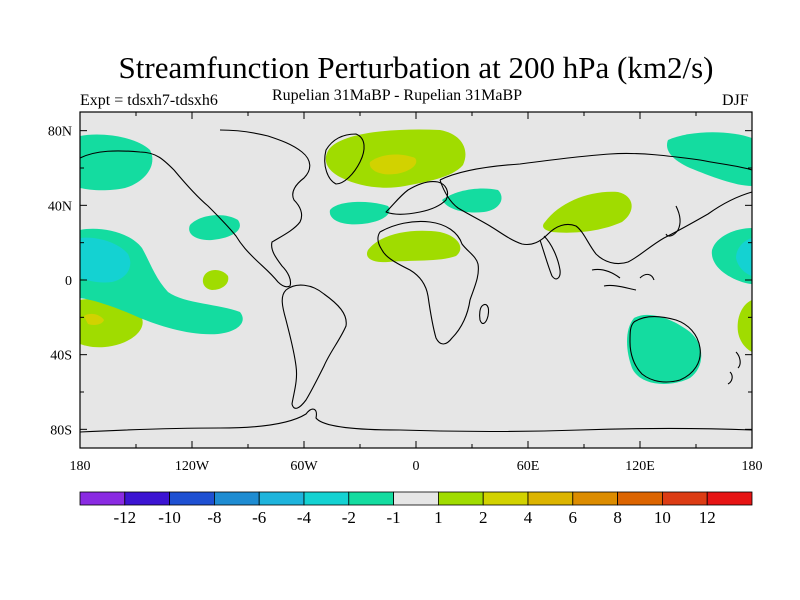 This screenshot has height=600, width=800. I want to click on lat-tick-label: 40S, so click(61, 356).